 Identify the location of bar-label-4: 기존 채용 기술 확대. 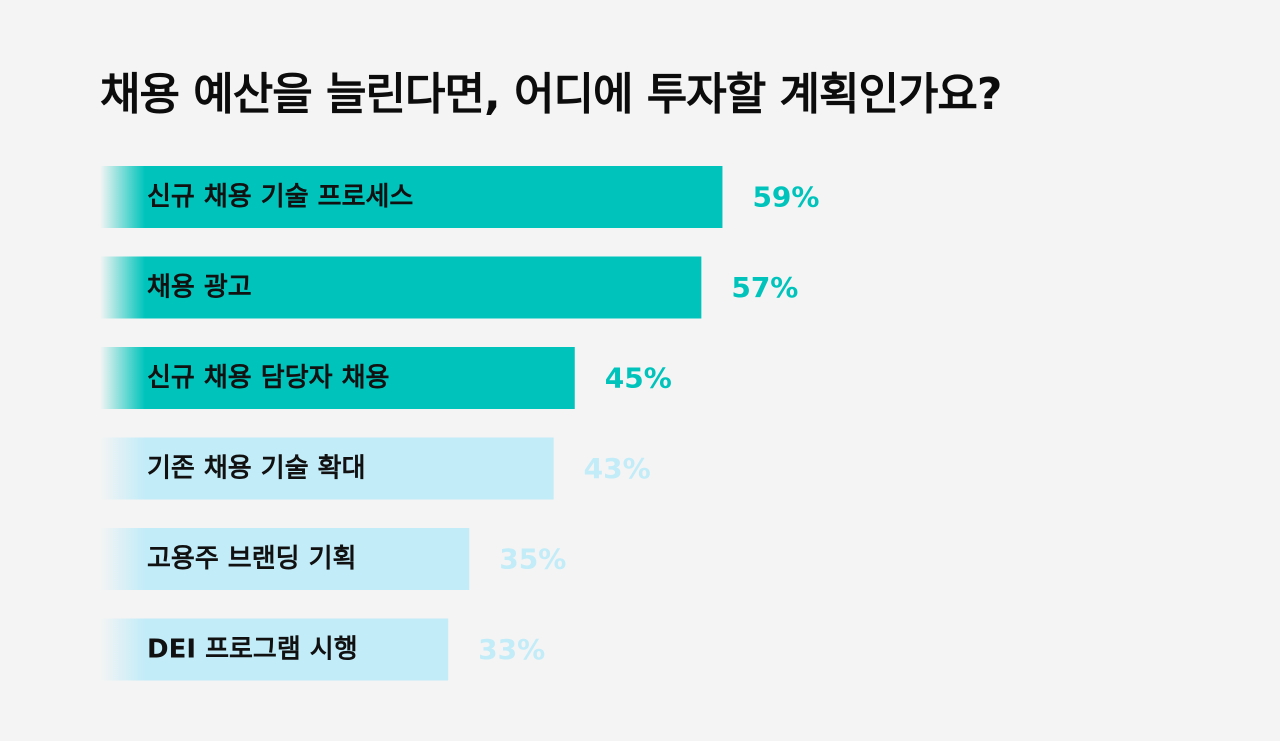
(256, 469).